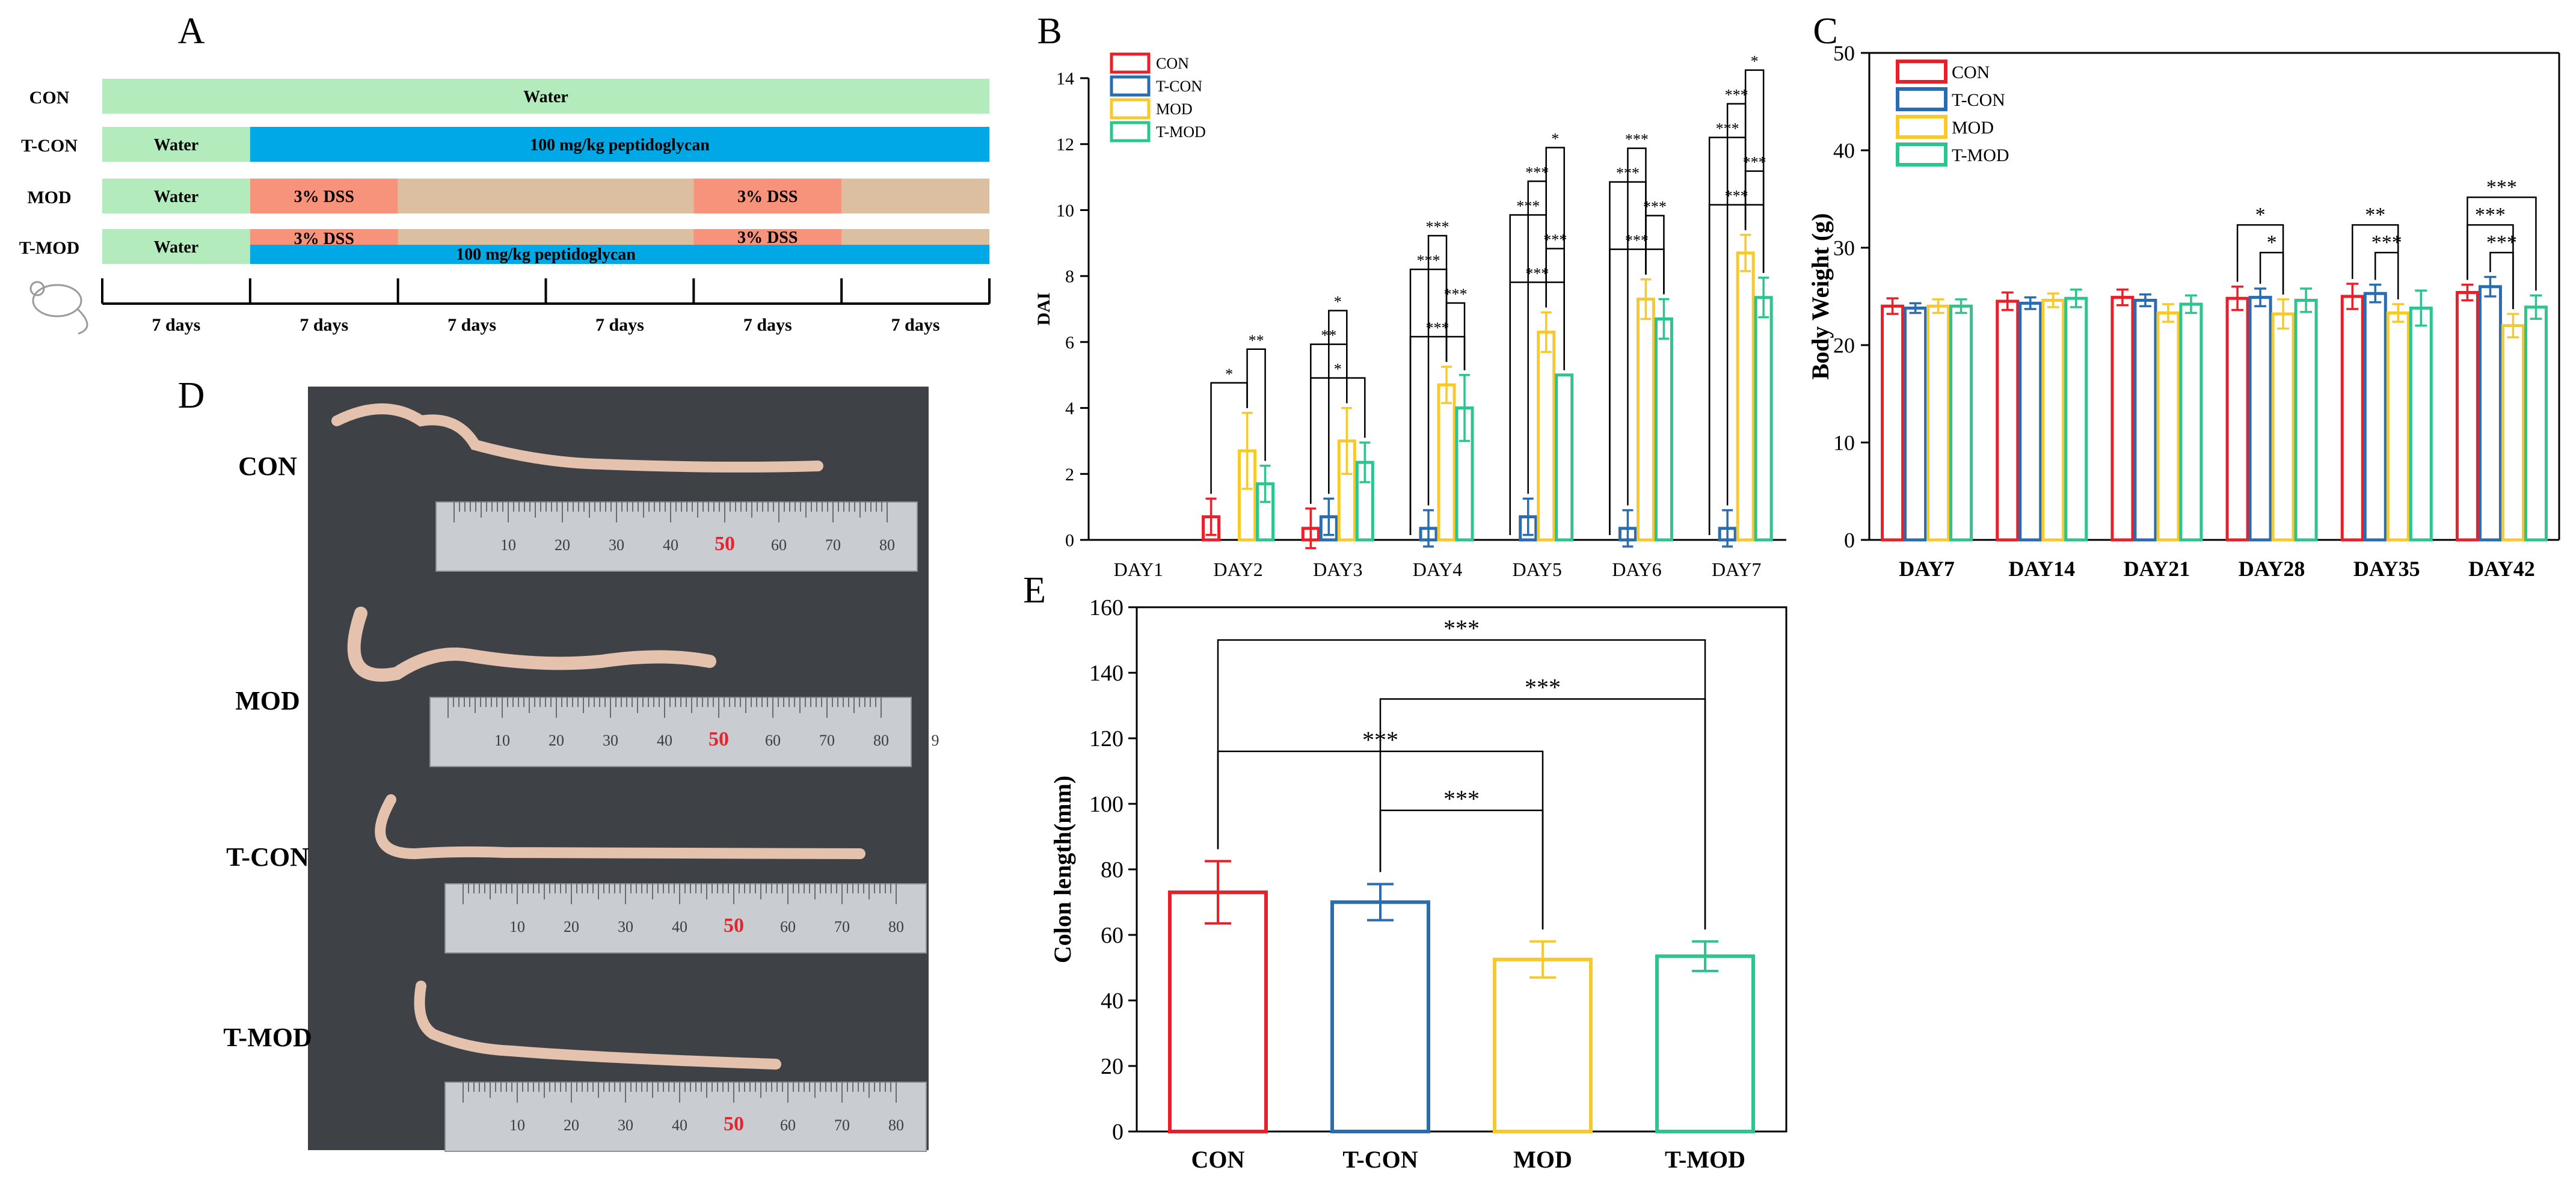 The width and height of the screenshot is (2576, 1182). I want to click on y-tick-label: 12, so click(1065, 145).